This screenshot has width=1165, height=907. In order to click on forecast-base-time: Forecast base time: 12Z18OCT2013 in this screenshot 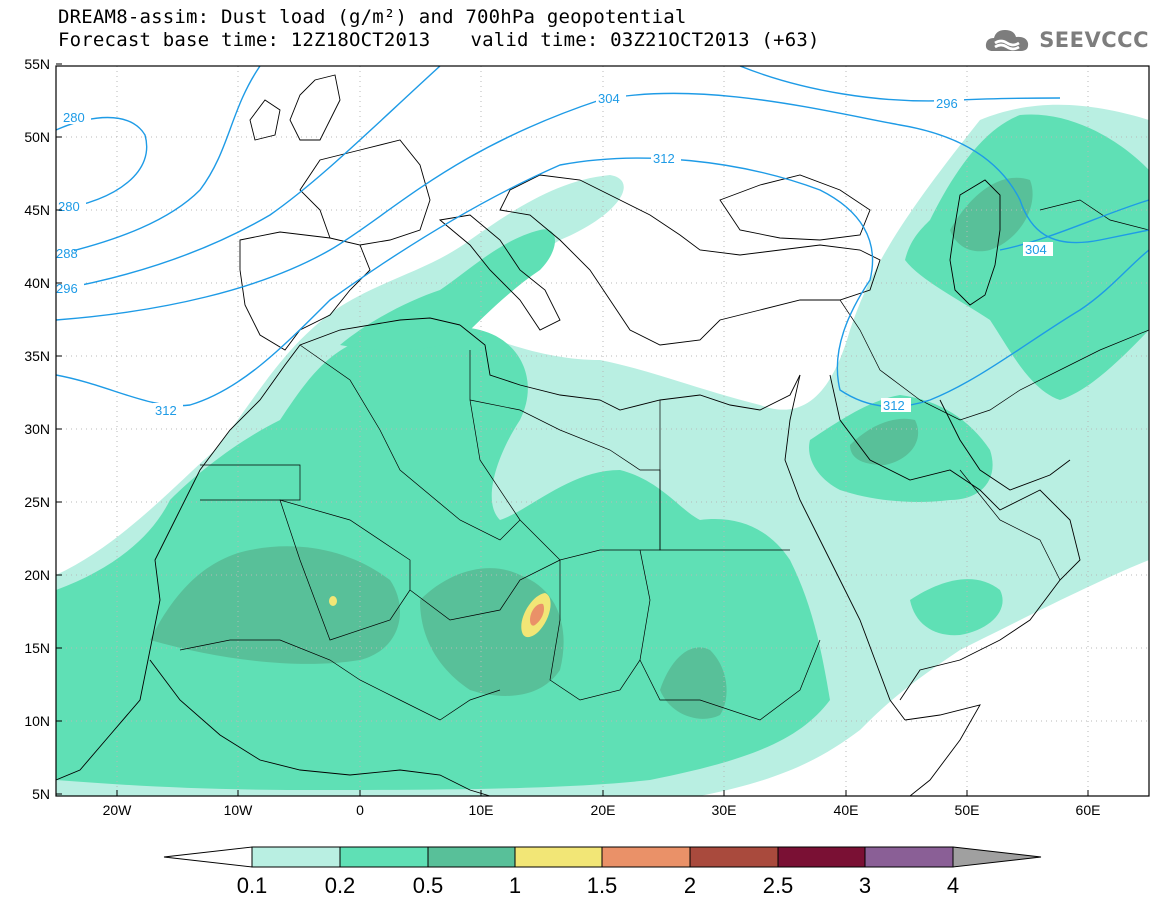, I will do `click(244, 40)`.